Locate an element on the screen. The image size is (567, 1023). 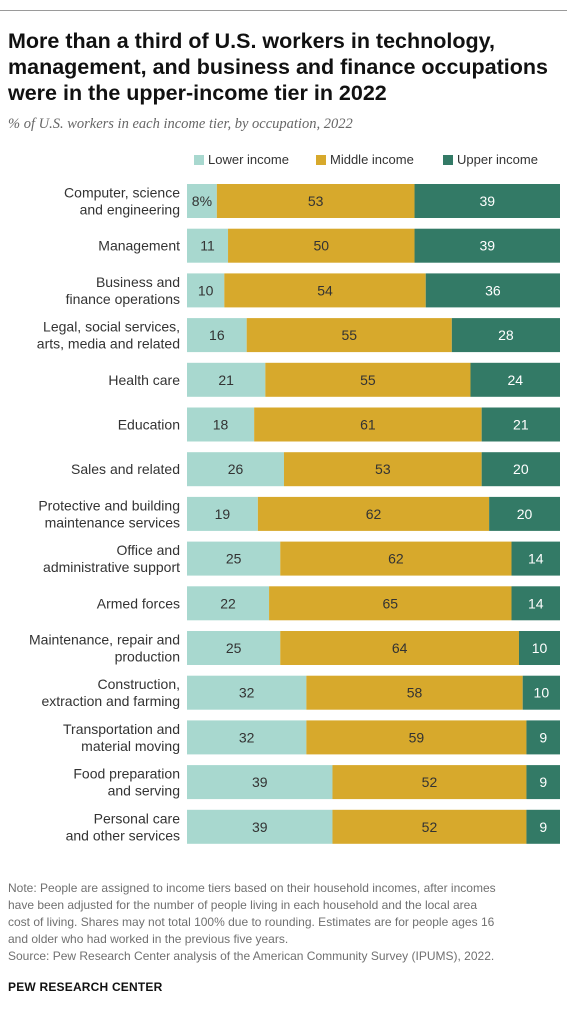
legend: Lower income Middle income Upper income is located at coordinates (283, 161).